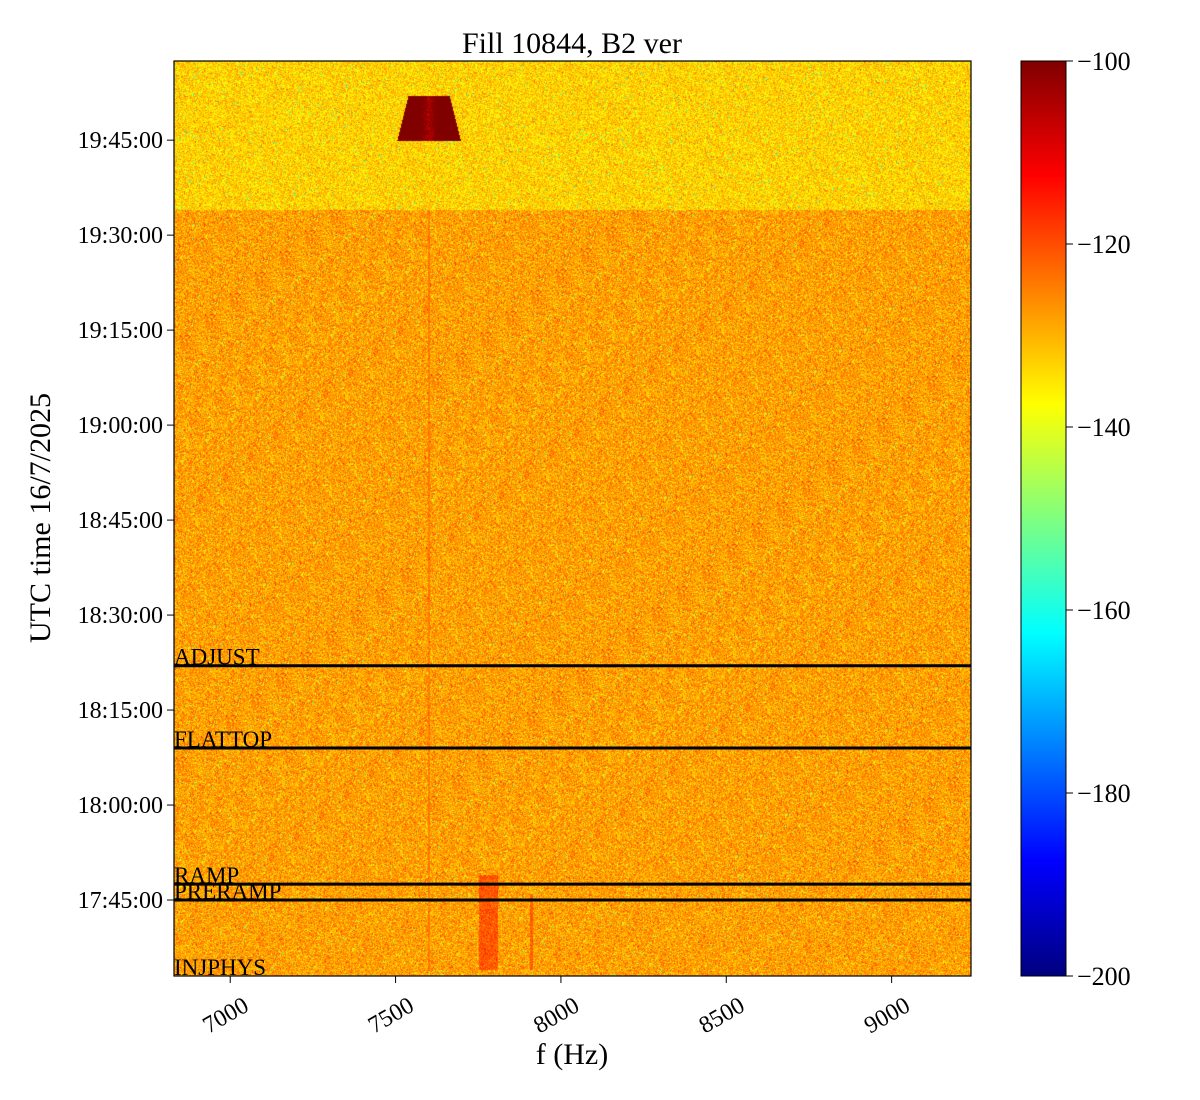 The image size is (1200, 1100). Describe the element at coordinates (556, 1016) in the screenshot. I see `x-tick-label: 8000` at that location.